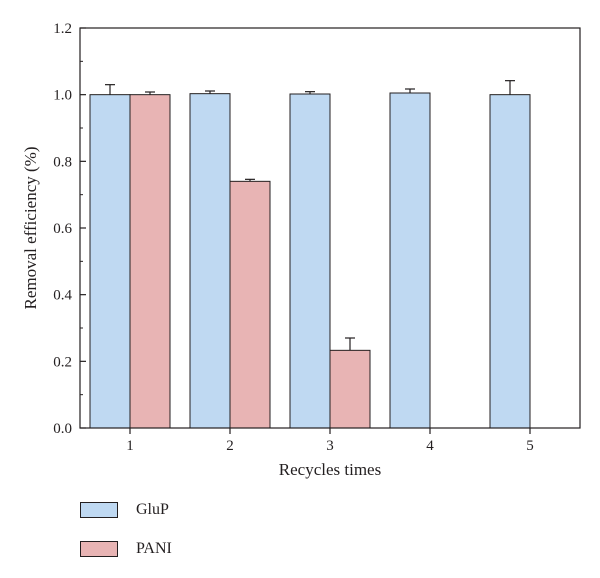 The width and height of the screenshot is (600, 578). Describe the element at coordinates (99, 510) in the screenshot. I see `legend-swatch-glup` at that location.